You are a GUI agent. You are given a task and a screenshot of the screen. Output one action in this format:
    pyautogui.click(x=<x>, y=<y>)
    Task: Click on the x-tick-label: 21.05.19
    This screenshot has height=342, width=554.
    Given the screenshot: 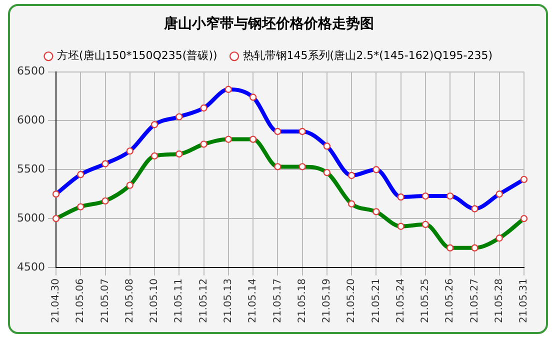 What is the action you would take?
    pyautogui.click(x=327, y=300)
    